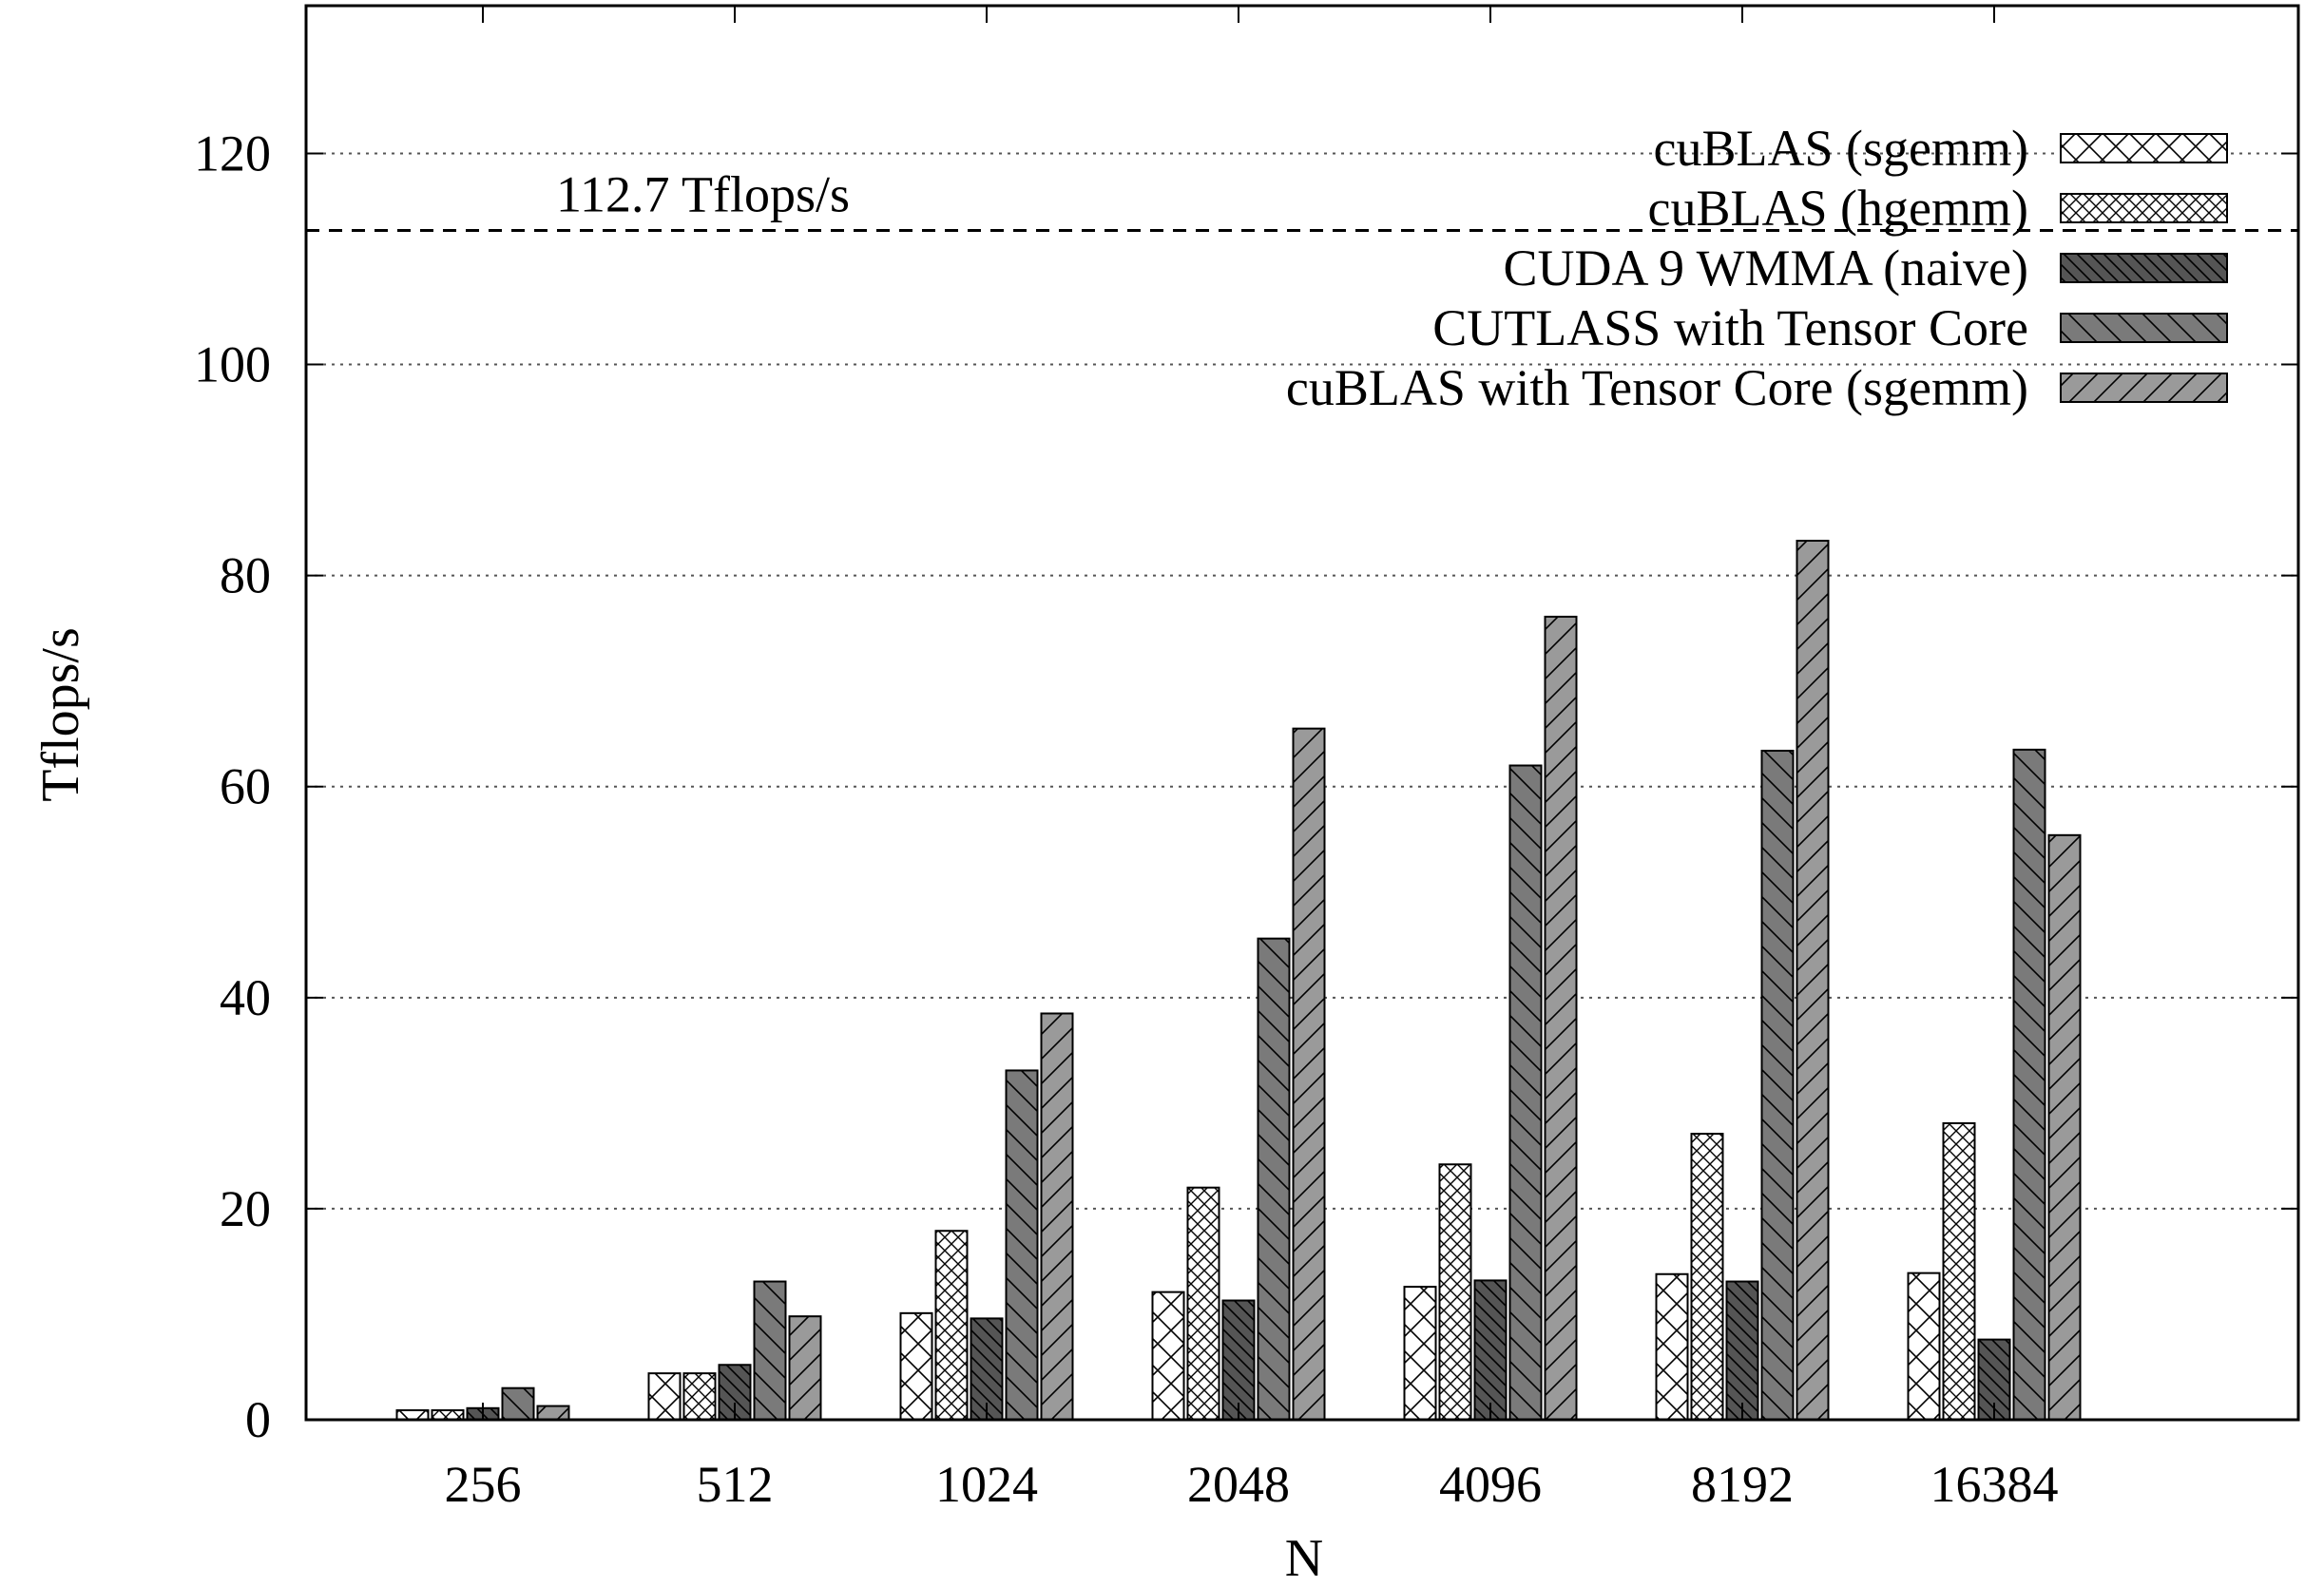  Describe the element at coordinates (1304, 1558) in the screenshot. I see `x-axis-title: N` at that location.